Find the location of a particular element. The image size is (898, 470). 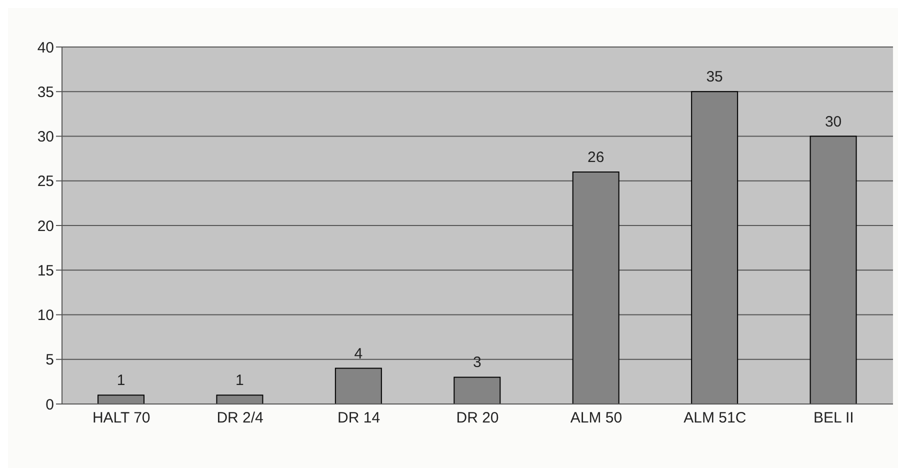

x-tick-label: DR 14 is located at coordinates (359, 418).